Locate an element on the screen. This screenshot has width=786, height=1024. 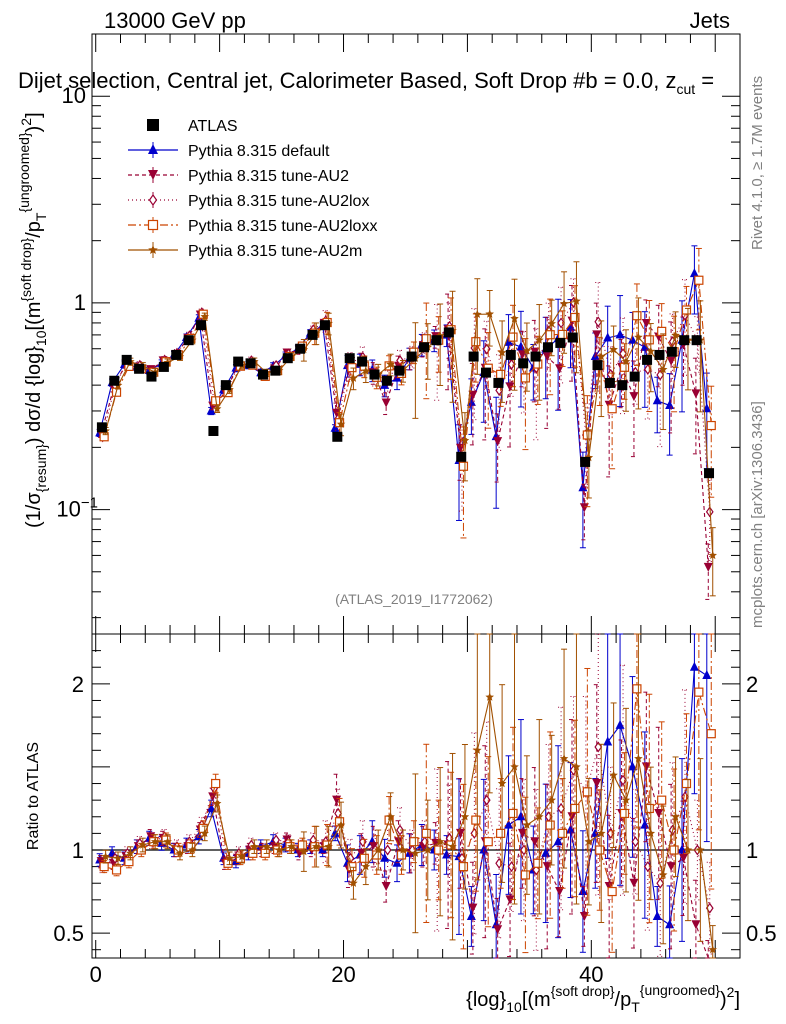
y-tick-label-ratio-right: 2 is located at coordinates (752, 684).